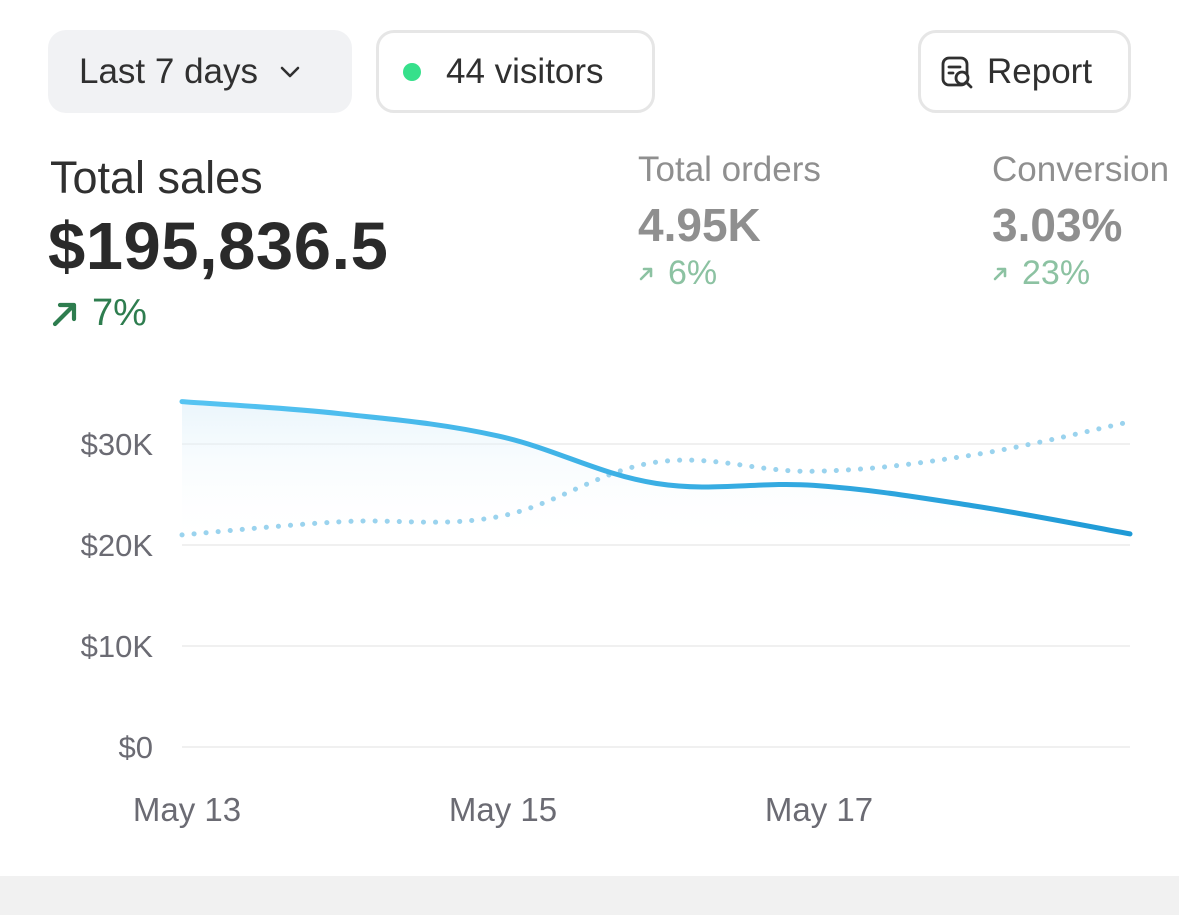 This screenshot has height=915, width=1179. I want to click on total-sales-change: 7%, so click(98, 313).